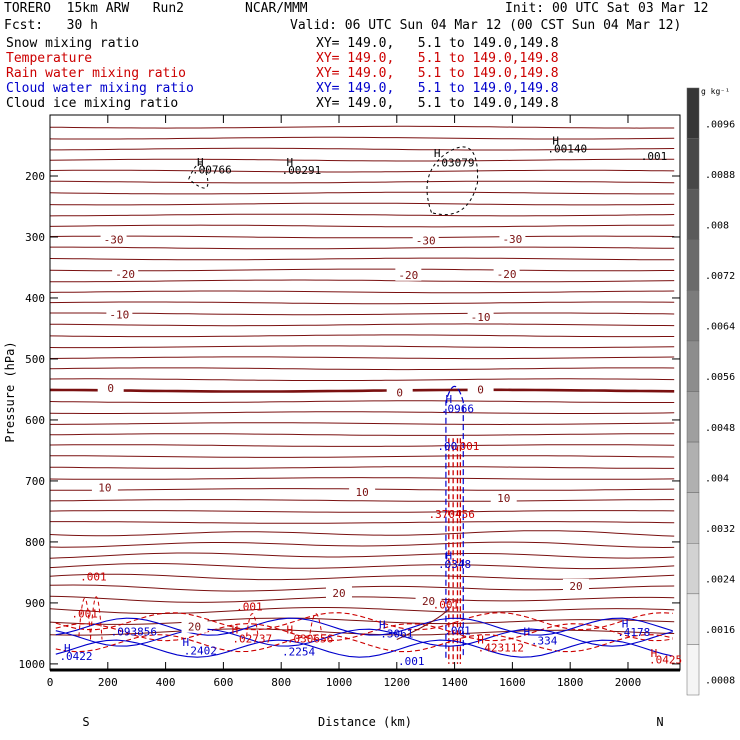  Describe the element at coordinates (212, 169) in the screenshot. I see `maximum-value-label: .00766` at that location.